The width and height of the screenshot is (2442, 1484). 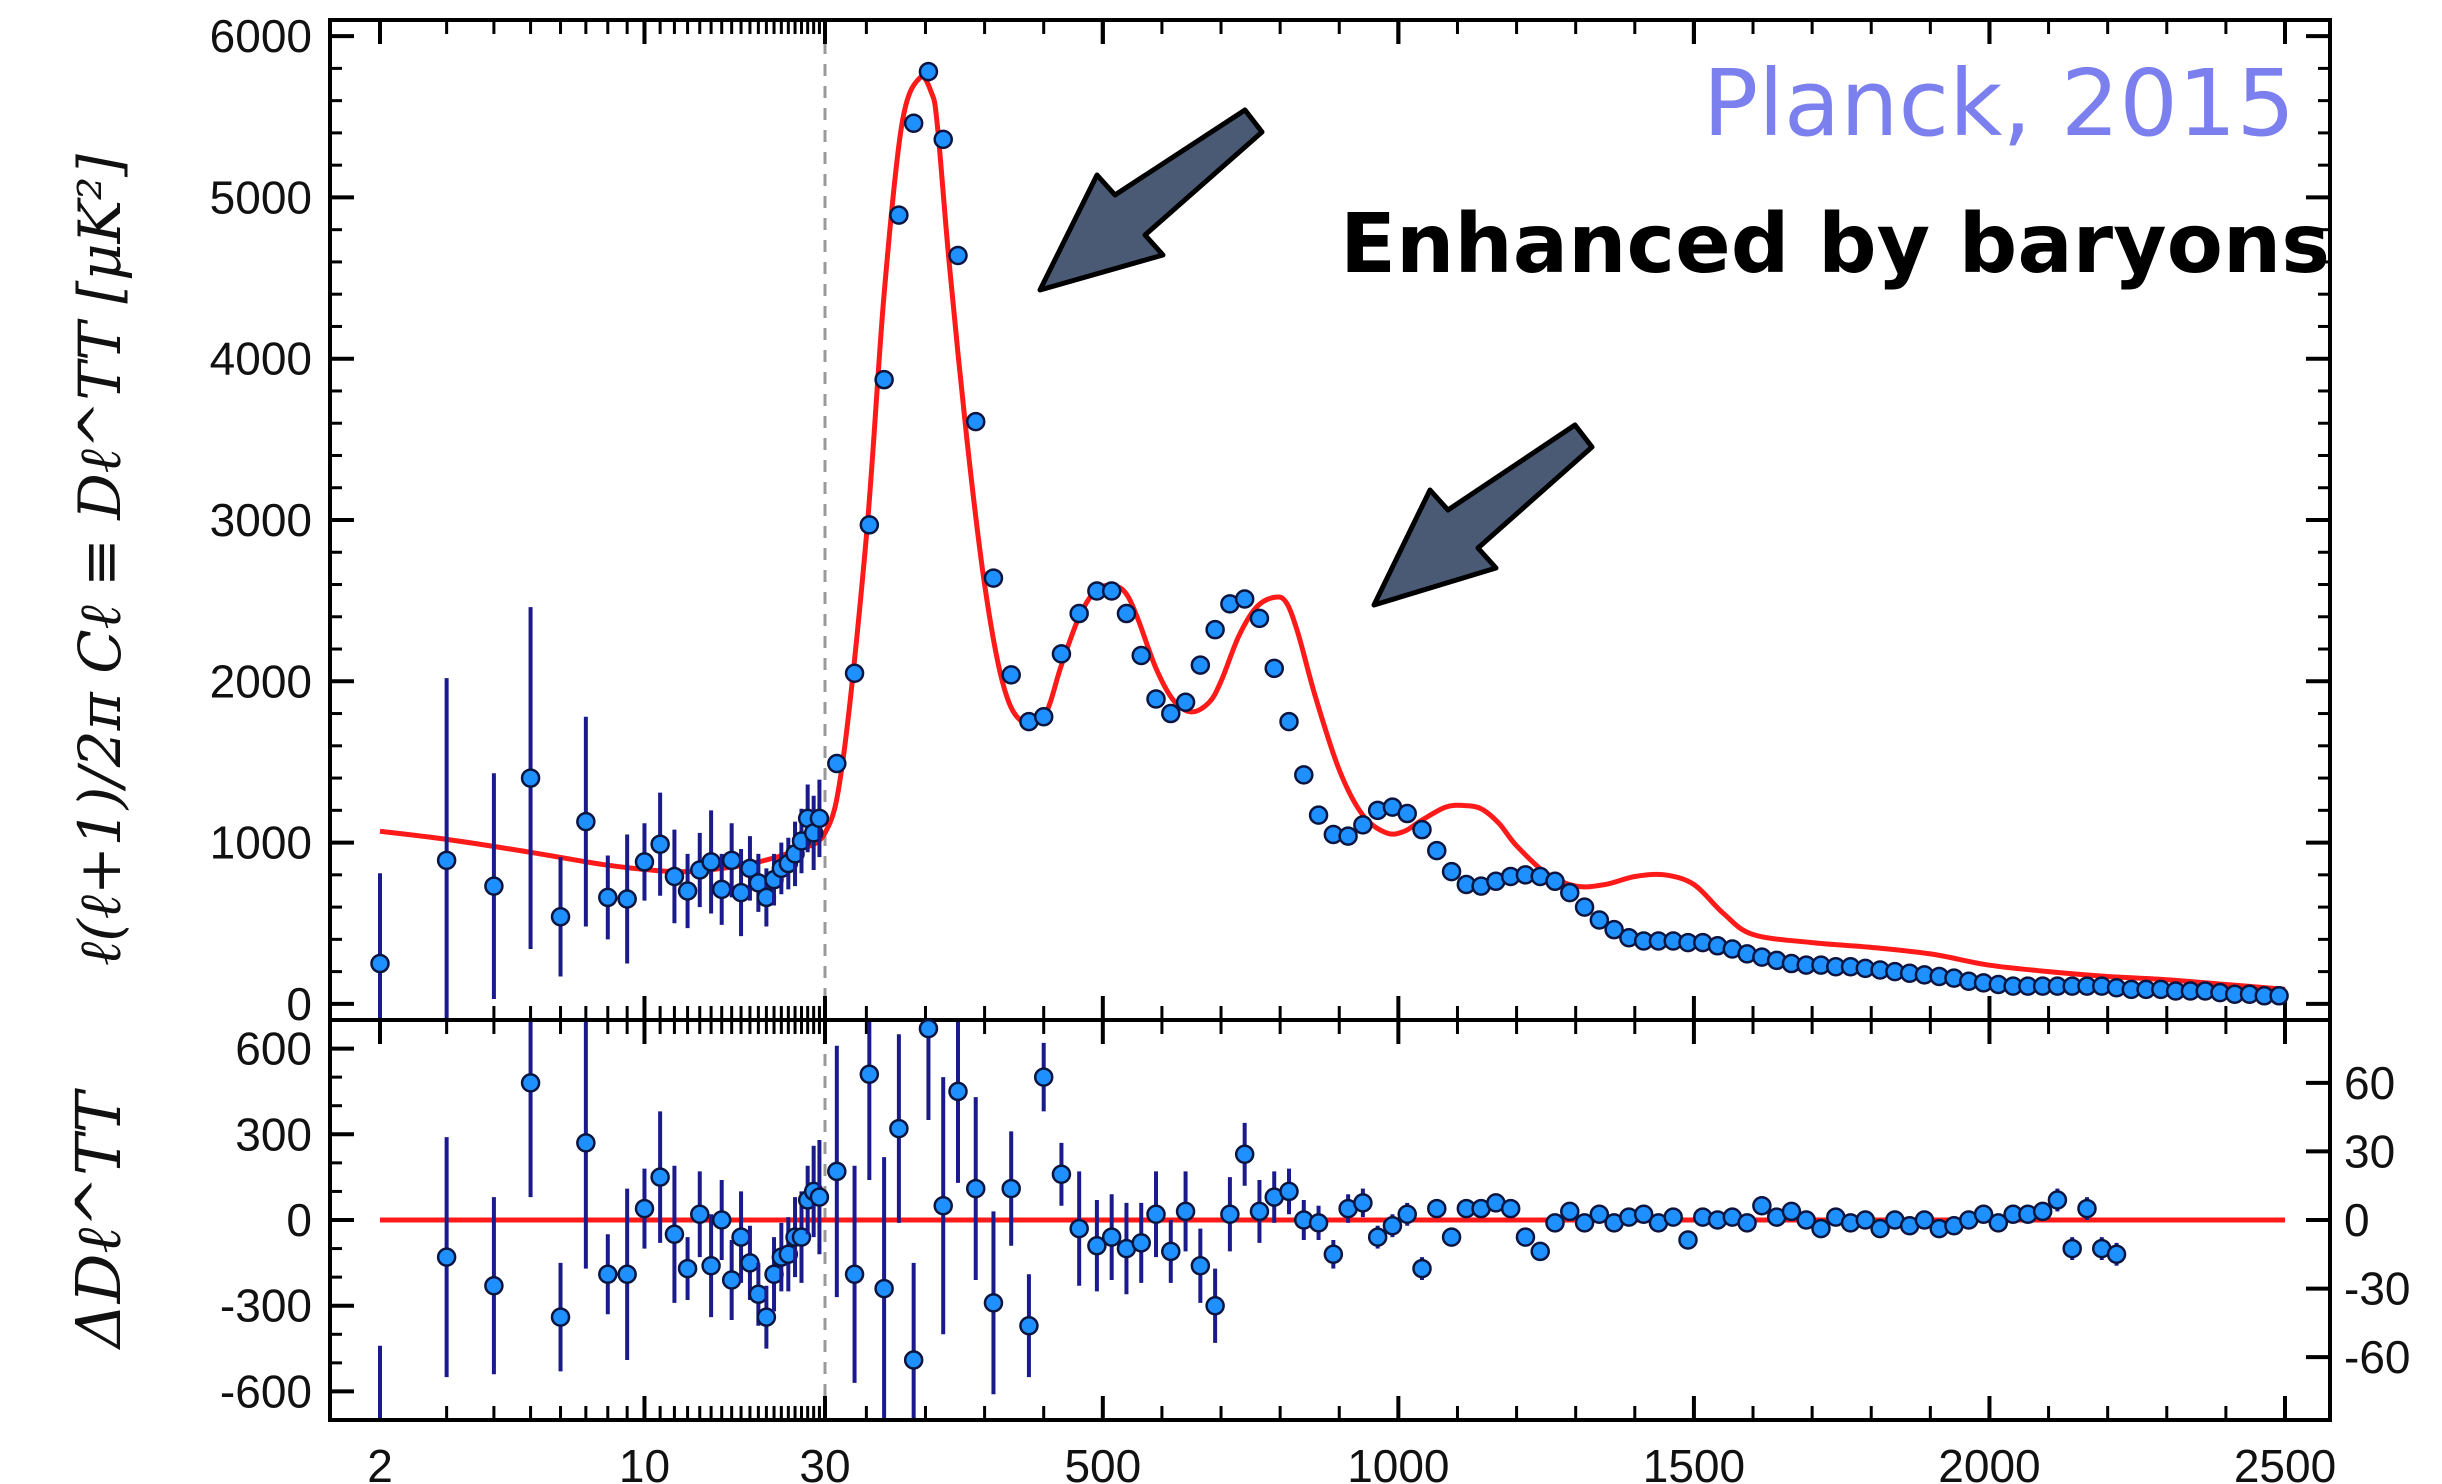 What do you see at coordinates (299, 1004) in the screenshot?
I see `top-y-tick-label: 0` at bounding box center [299, 1004].